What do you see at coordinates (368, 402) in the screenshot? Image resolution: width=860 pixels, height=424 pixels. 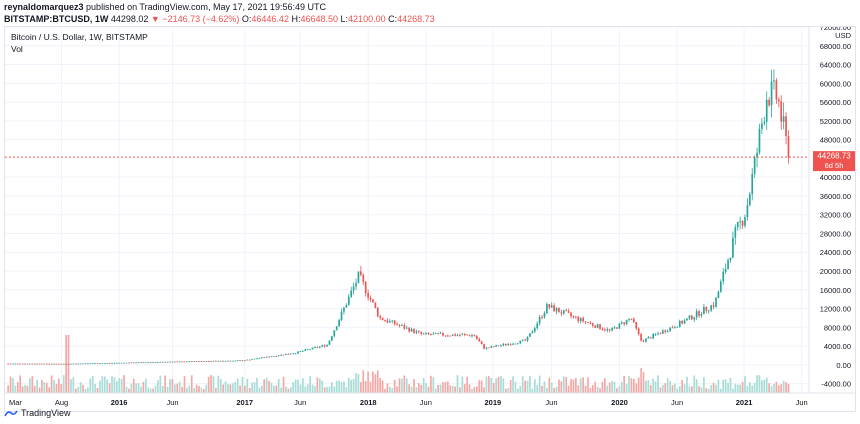 I see `time-tick-label: 2018` at bounding box center [368, 402].